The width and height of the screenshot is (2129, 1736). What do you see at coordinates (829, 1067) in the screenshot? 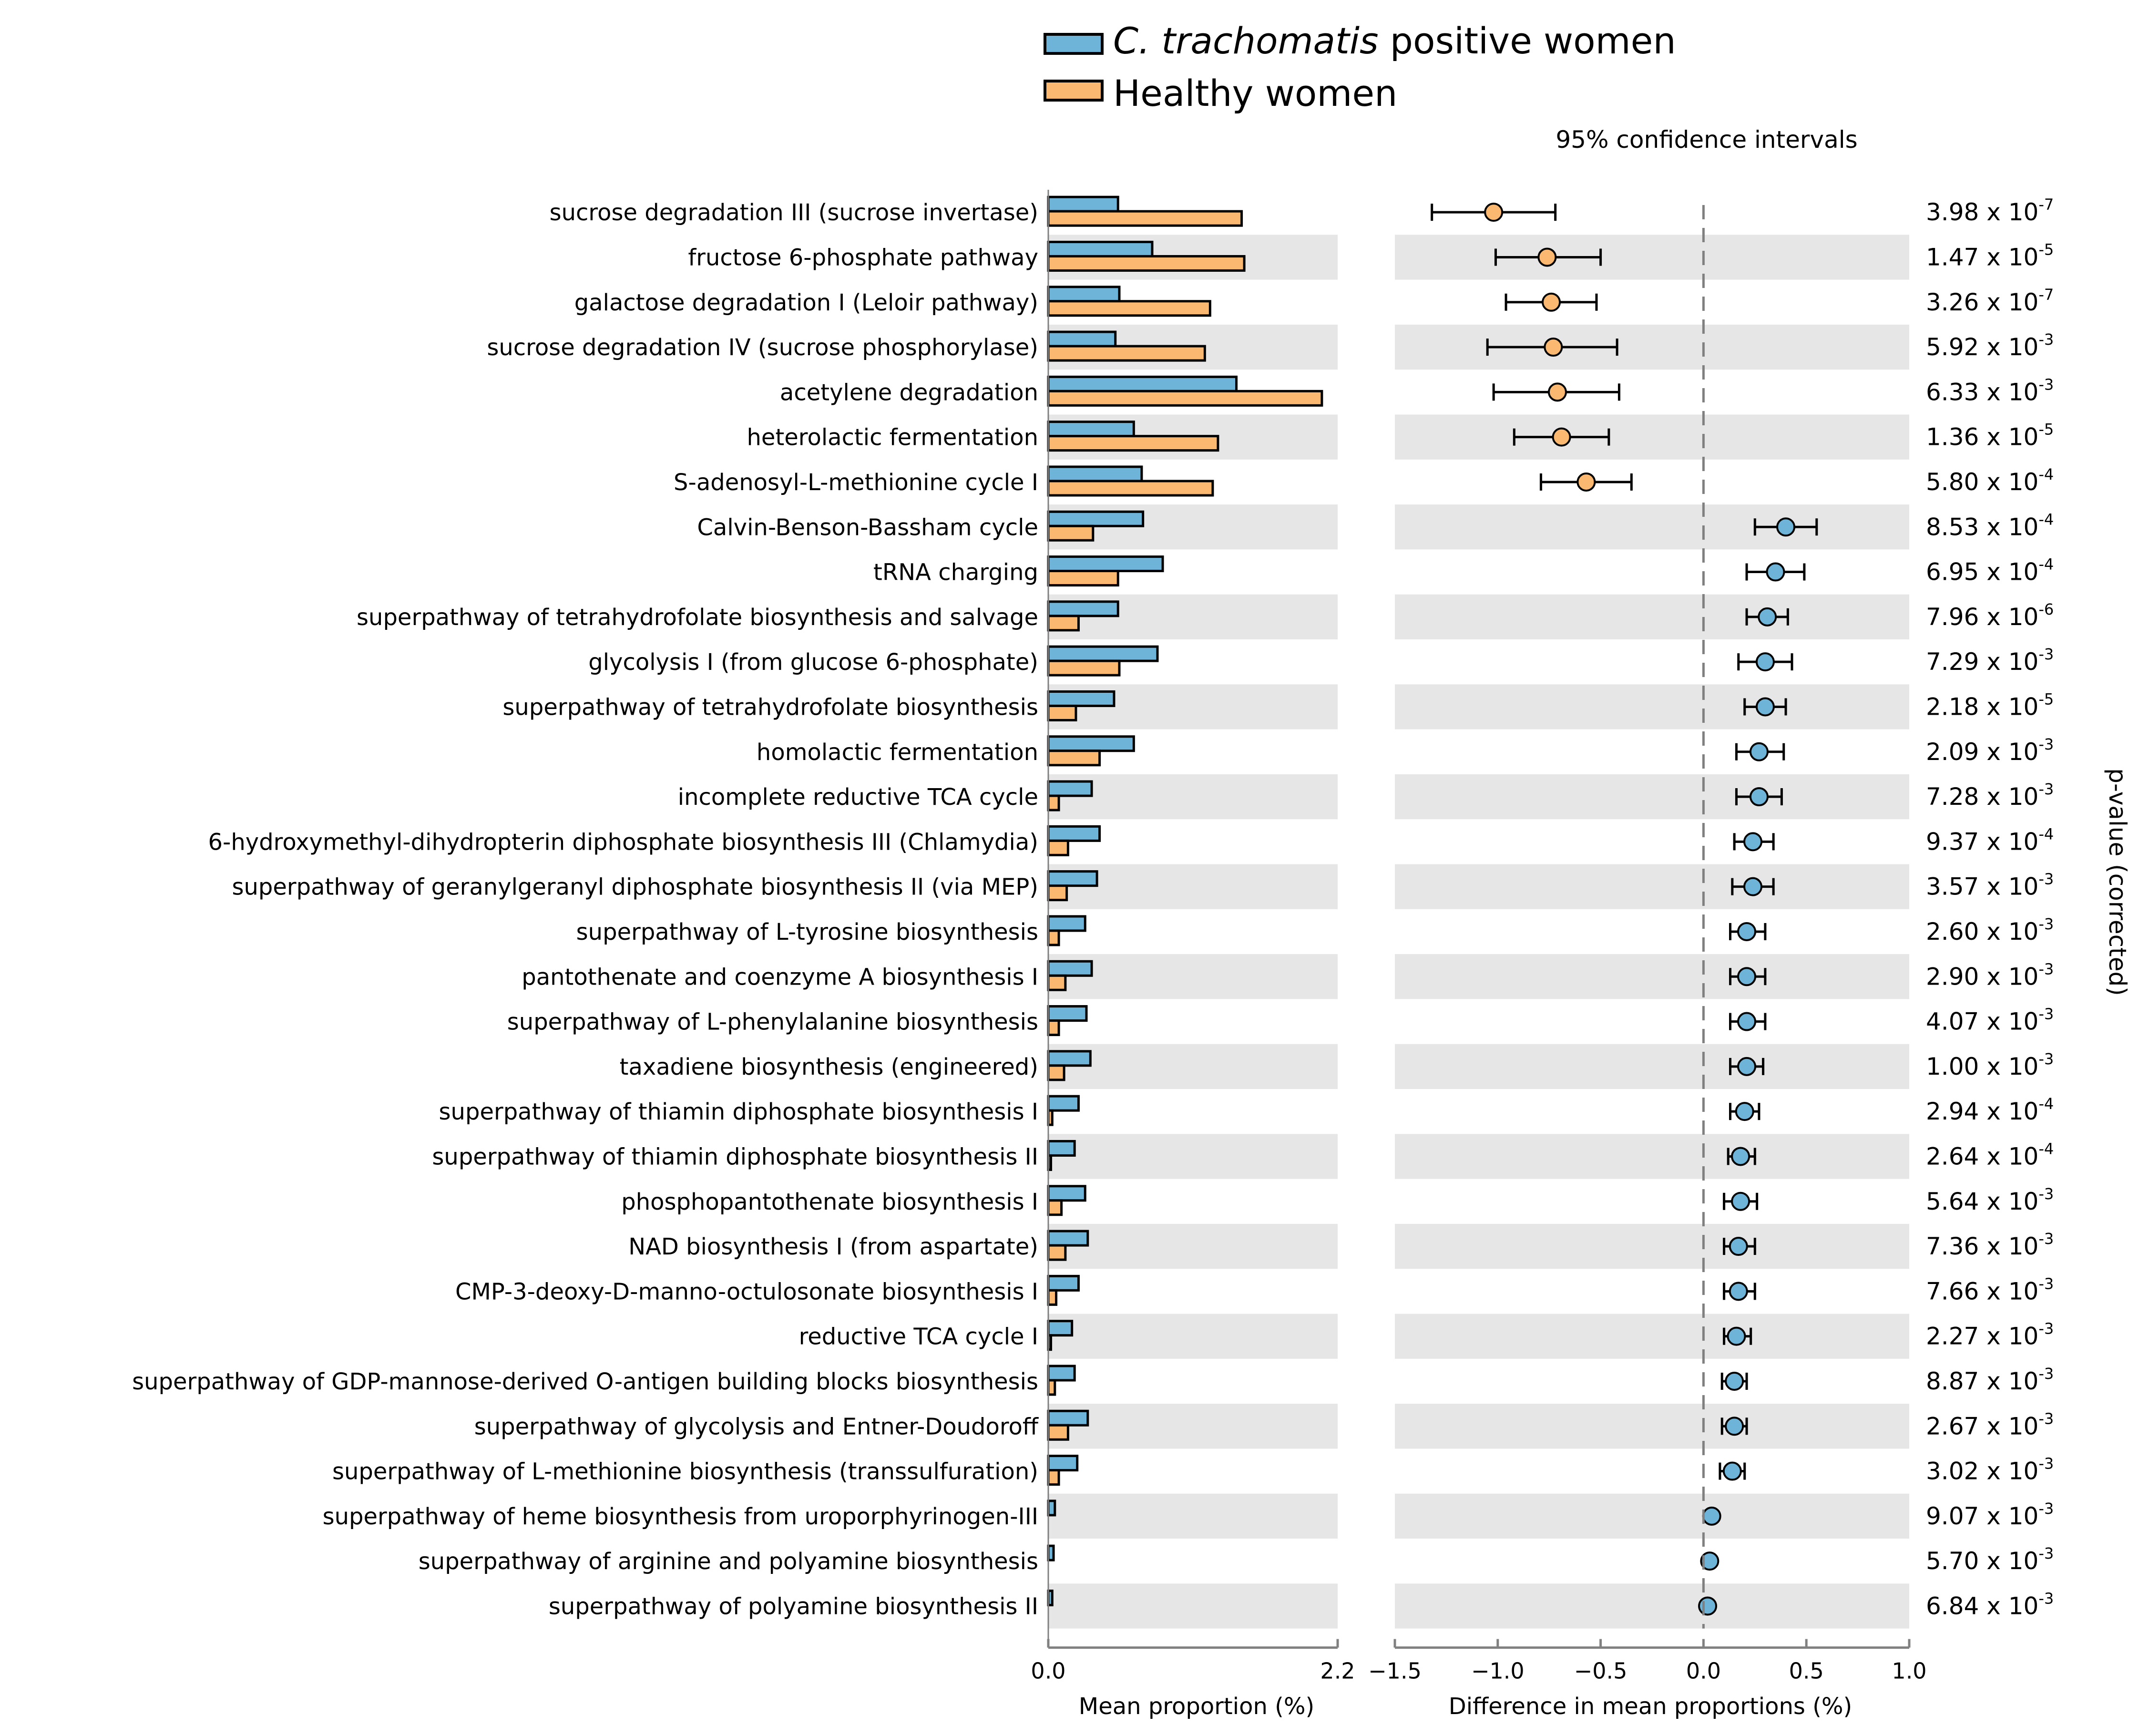
I see `pathway-label: taxadiene biosynthesis (engineered)` at bounding box center [829, 1067].